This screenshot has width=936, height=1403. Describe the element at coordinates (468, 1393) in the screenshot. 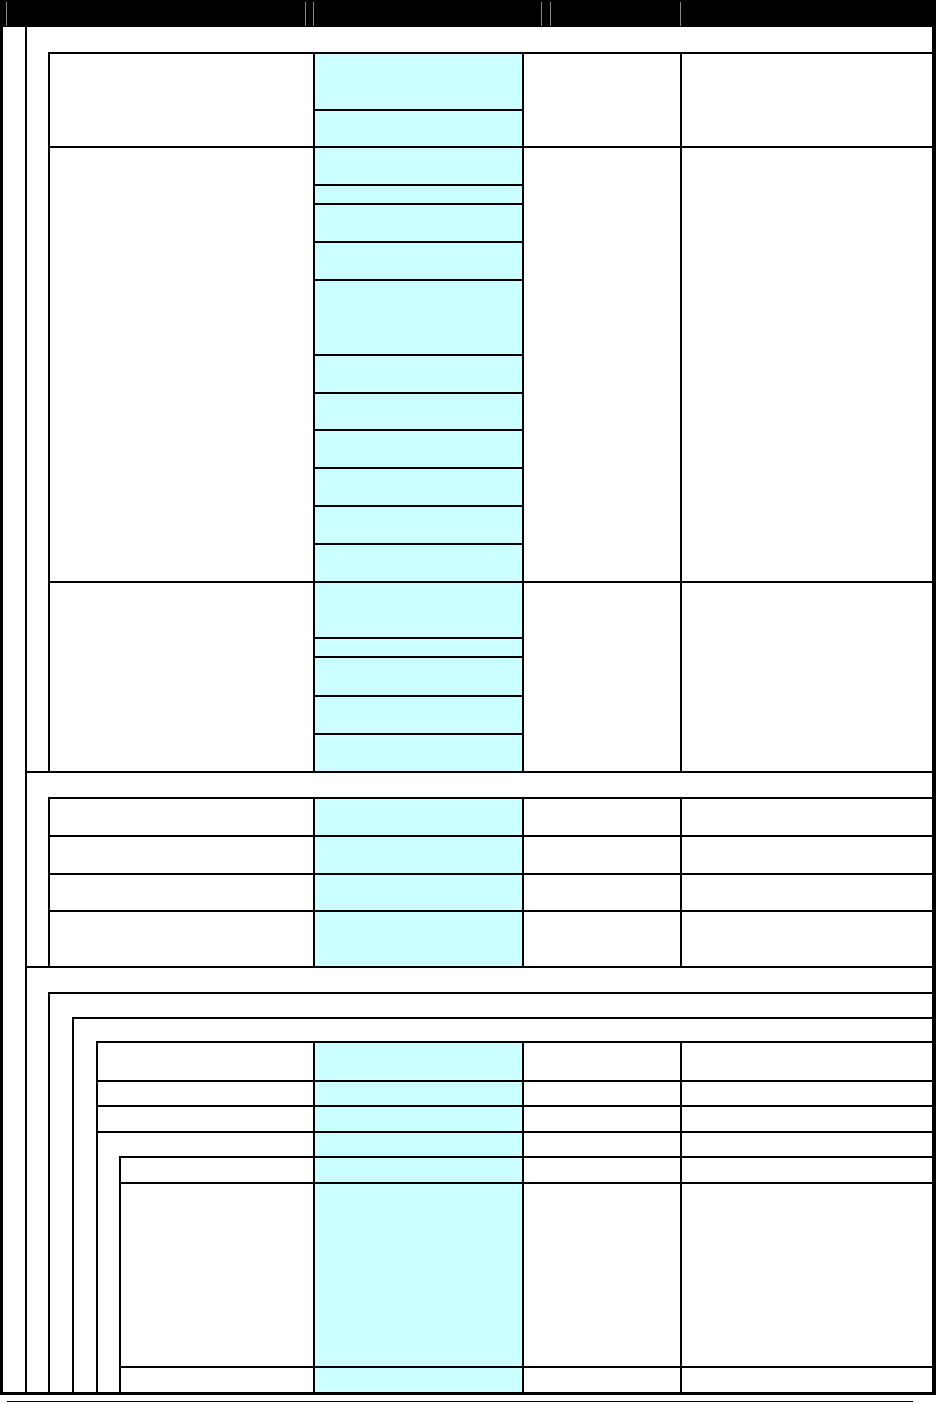

I see `outer-border-bottom` at that location.